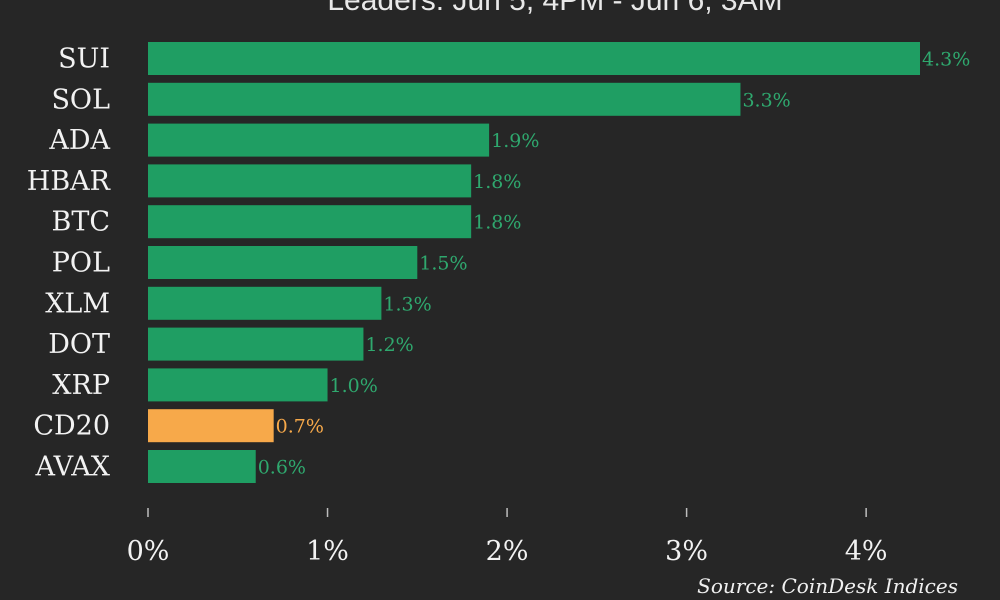 The height and width of the screenshot is (600, 1000). Describe the element at coordinates (827, 586) in the screenshot. I see `source-note: Source: CoinDesk Indices` at that location.